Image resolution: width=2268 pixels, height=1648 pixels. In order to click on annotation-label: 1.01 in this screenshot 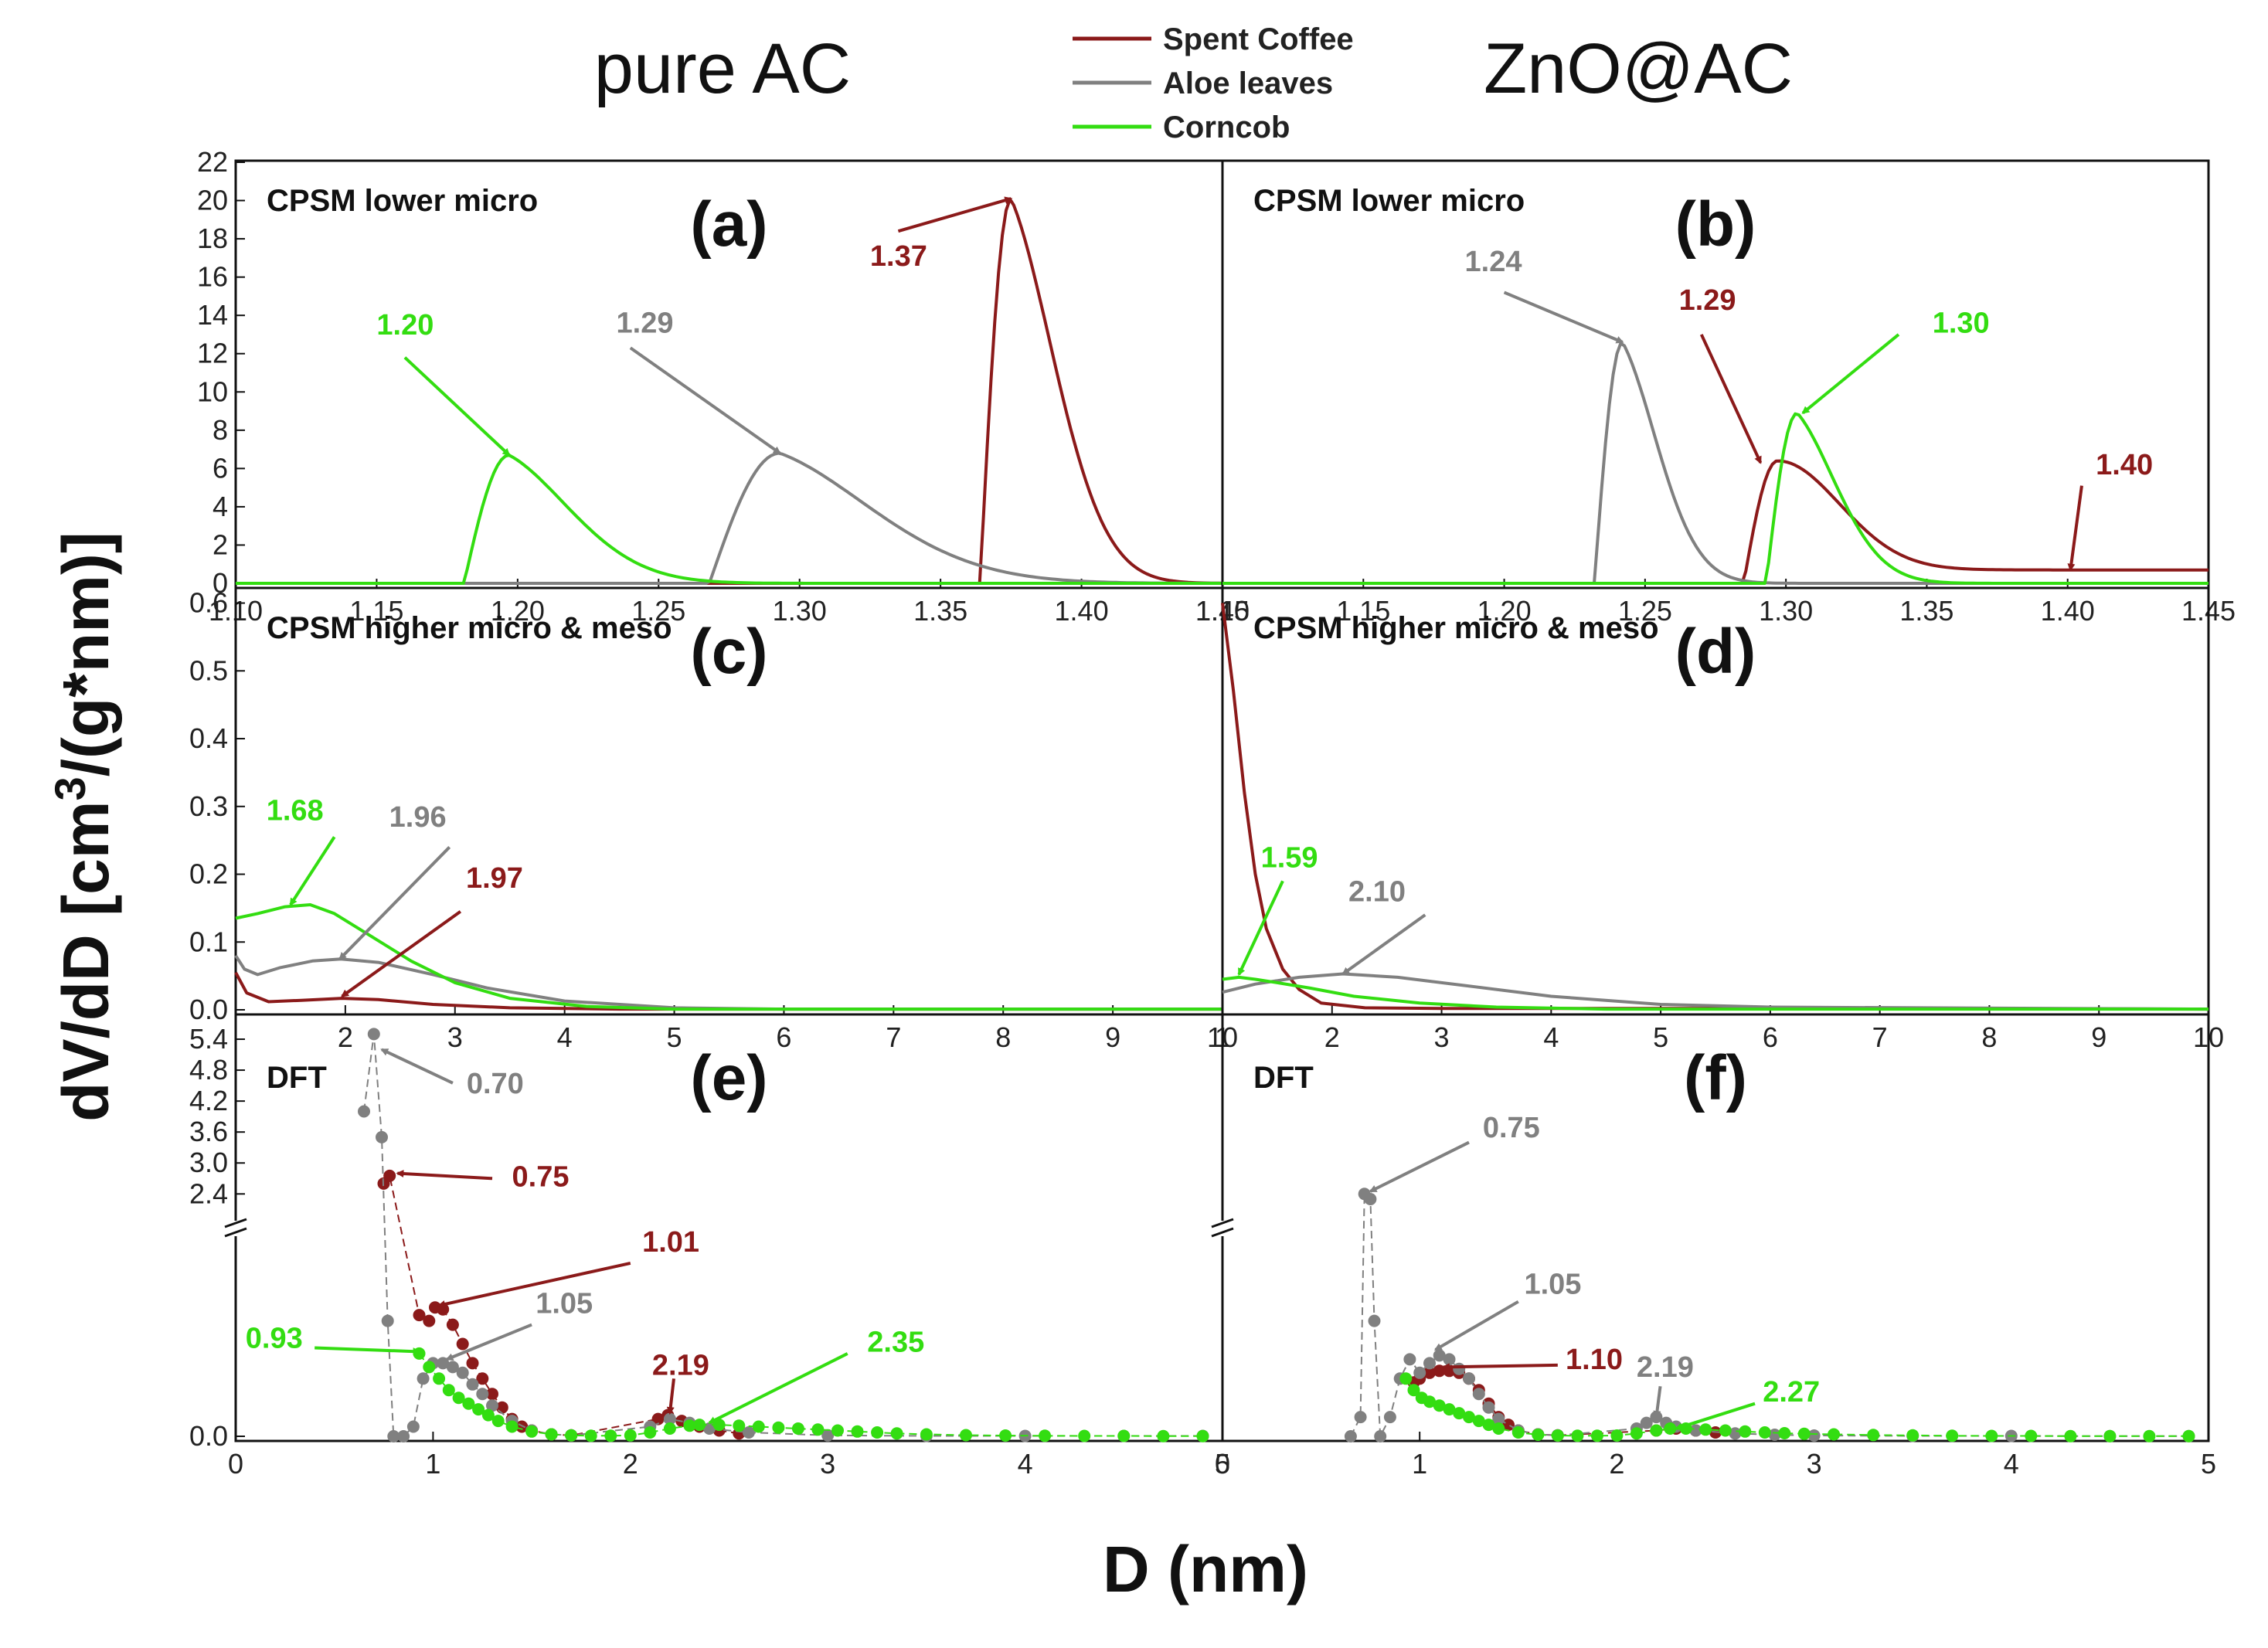, I will do `click(670, 1242)`.